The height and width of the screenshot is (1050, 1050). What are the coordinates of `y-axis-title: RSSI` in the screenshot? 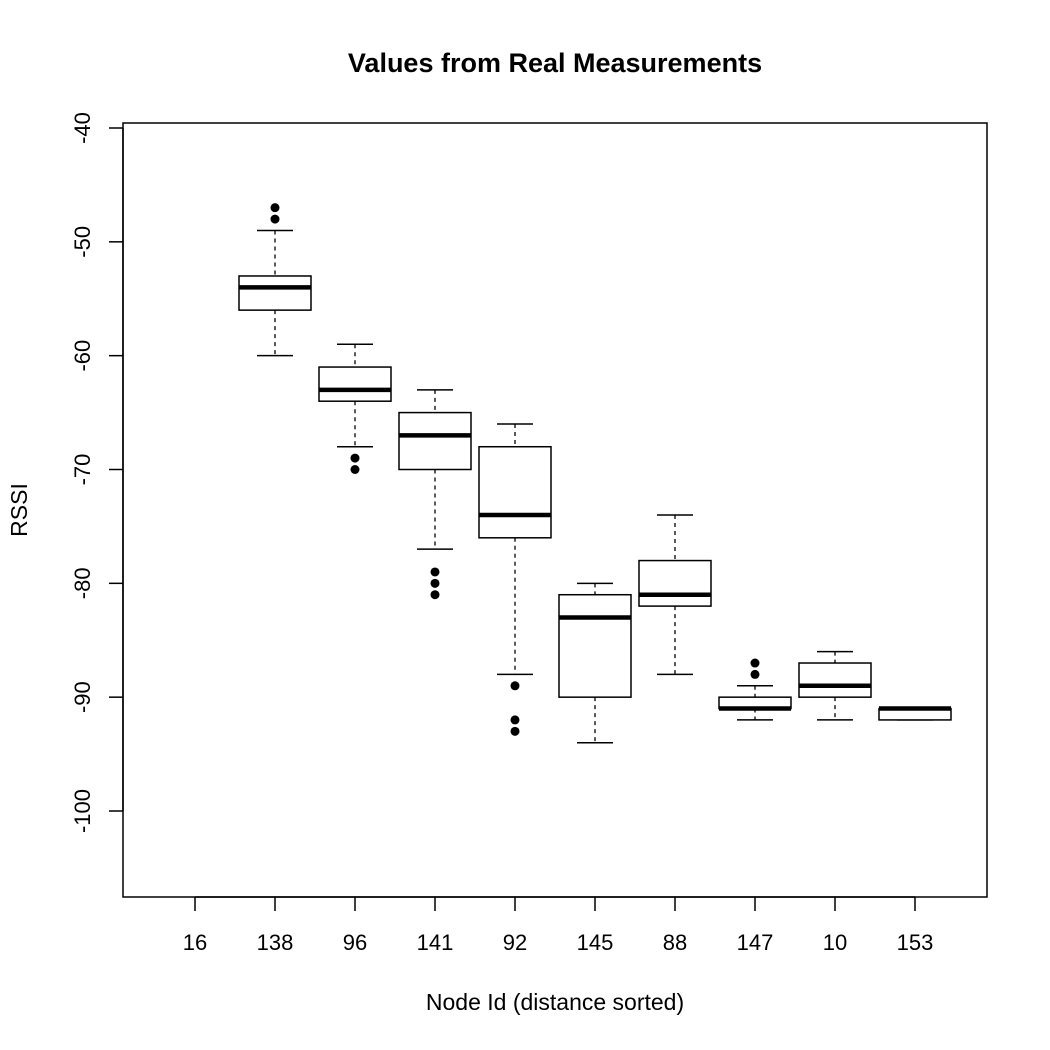 It's located at (19, 510).